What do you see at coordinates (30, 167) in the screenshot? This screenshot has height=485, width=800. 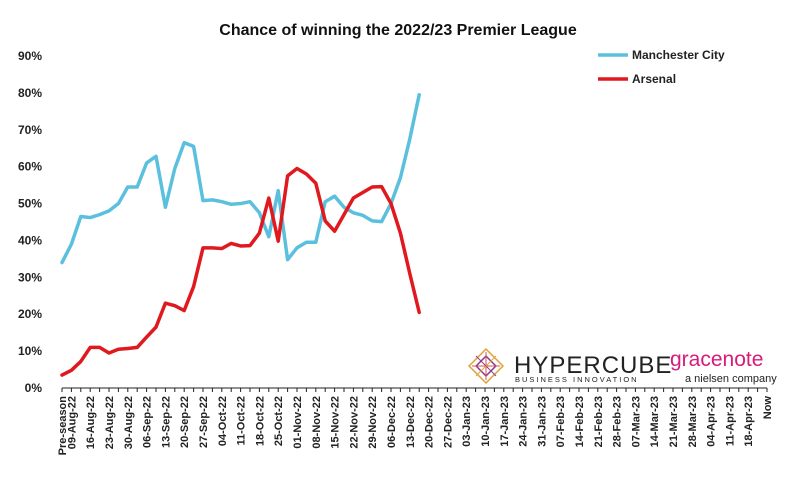 I see `y-tick-label: 60%` at bounding box center [30, 167].